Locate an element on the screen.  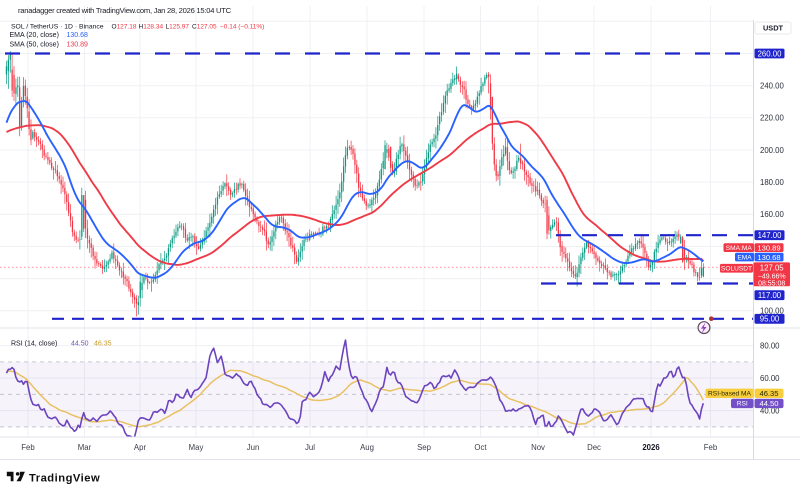
svg-text:EMA (20, close)130.68: EMA (20, close) 130.68 is located at coordinates (49, 35).